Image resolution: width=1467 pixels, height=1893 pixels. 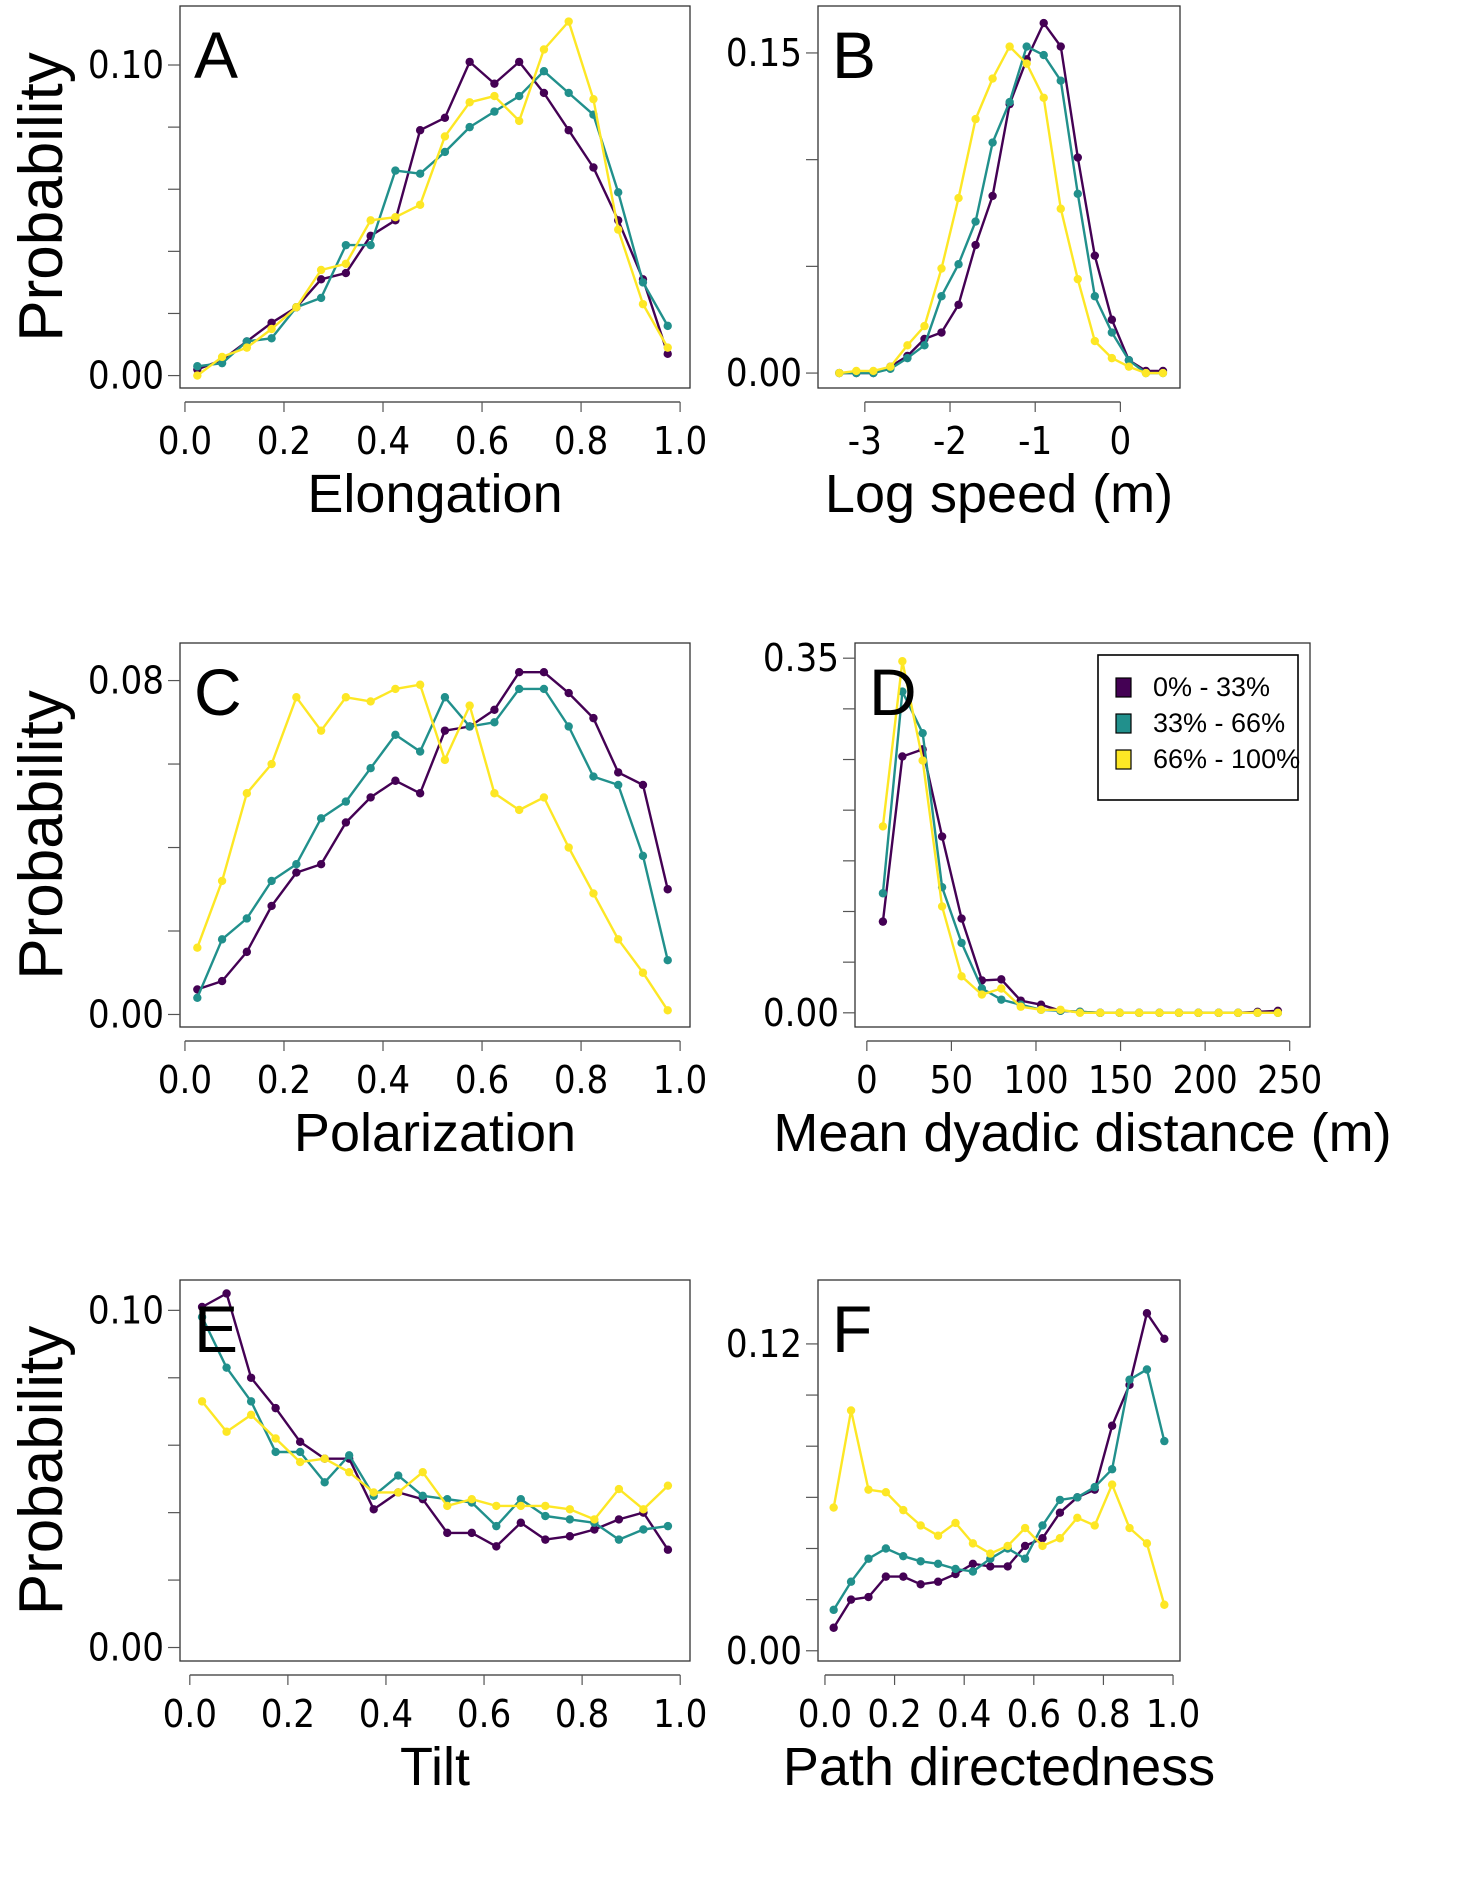 What do you see at coordinates (1120, 1080) in the screenshot?
I see `x-tick-label: 150` at bounding box center [1120, 1080].